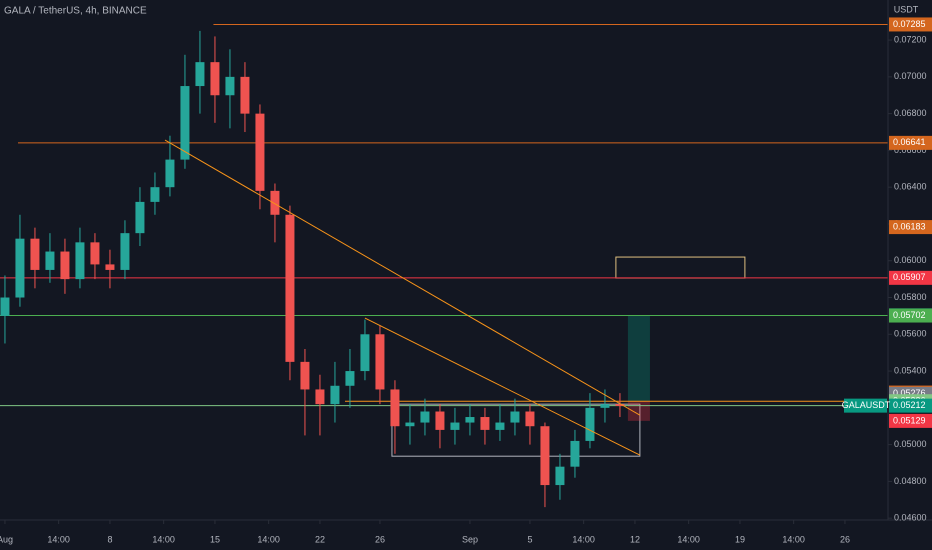 The width and height of the screenshot is (932, 550). Describe the element at coordinates (909, 393) in the screenshot. I see `price-tag-label: 0.05276` at that location.